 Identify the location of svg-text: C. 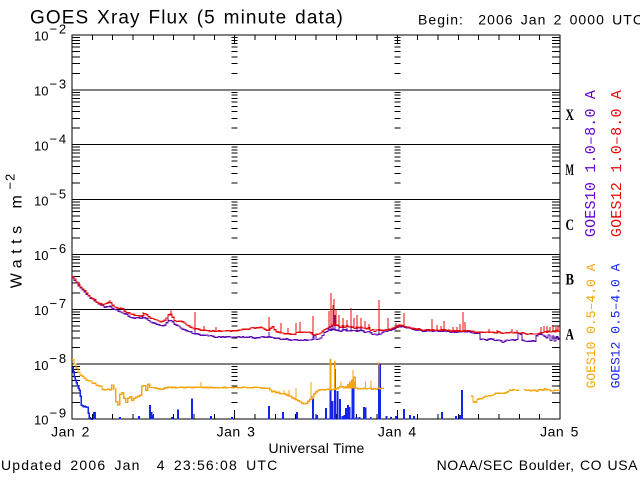
(569, 225).